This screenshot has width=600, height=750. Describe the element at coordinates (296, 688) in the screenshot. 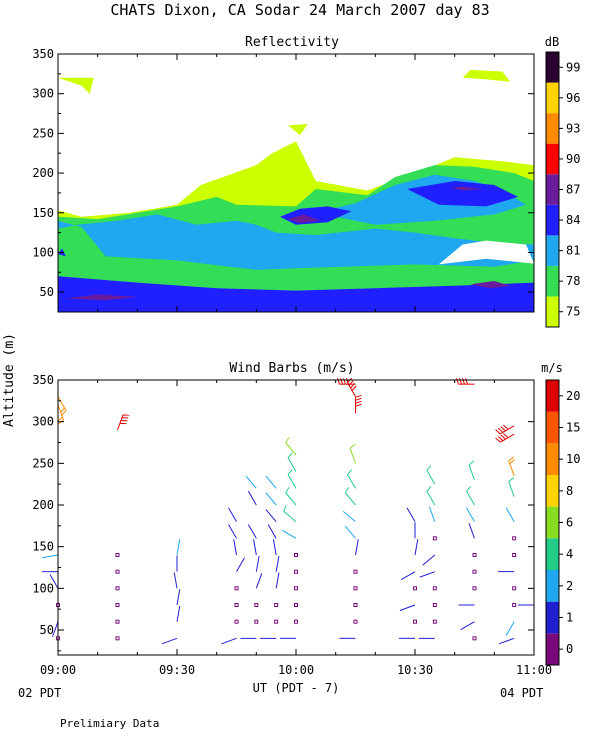

I see `time-axis-label: UT (PDT - 7)` at that location.